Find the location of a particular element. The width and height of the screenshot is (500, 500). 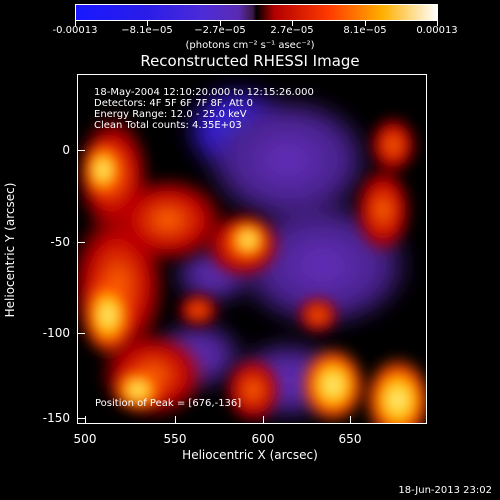

x-tick-label: 650 is located at coordinates (350, 439).